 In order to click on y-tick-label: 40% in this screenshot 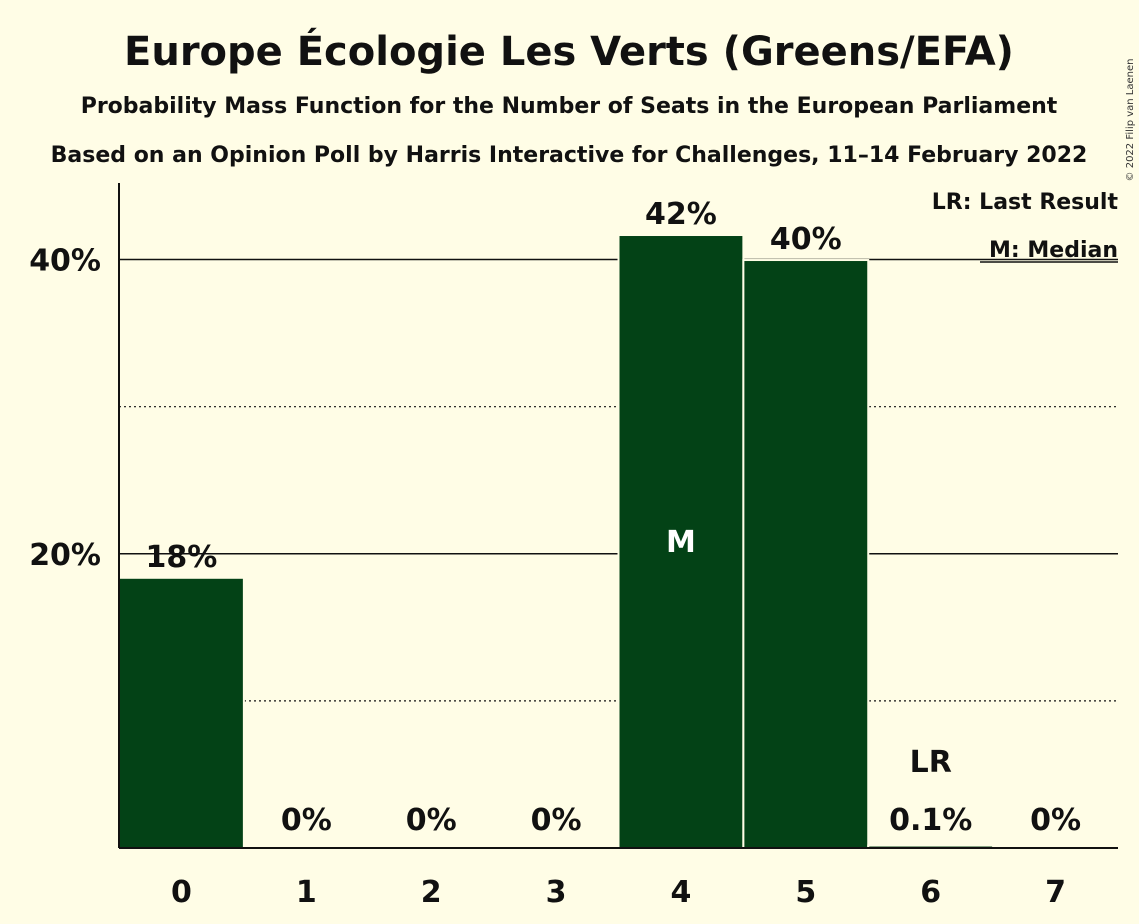, I will do `click(65, 261)`.